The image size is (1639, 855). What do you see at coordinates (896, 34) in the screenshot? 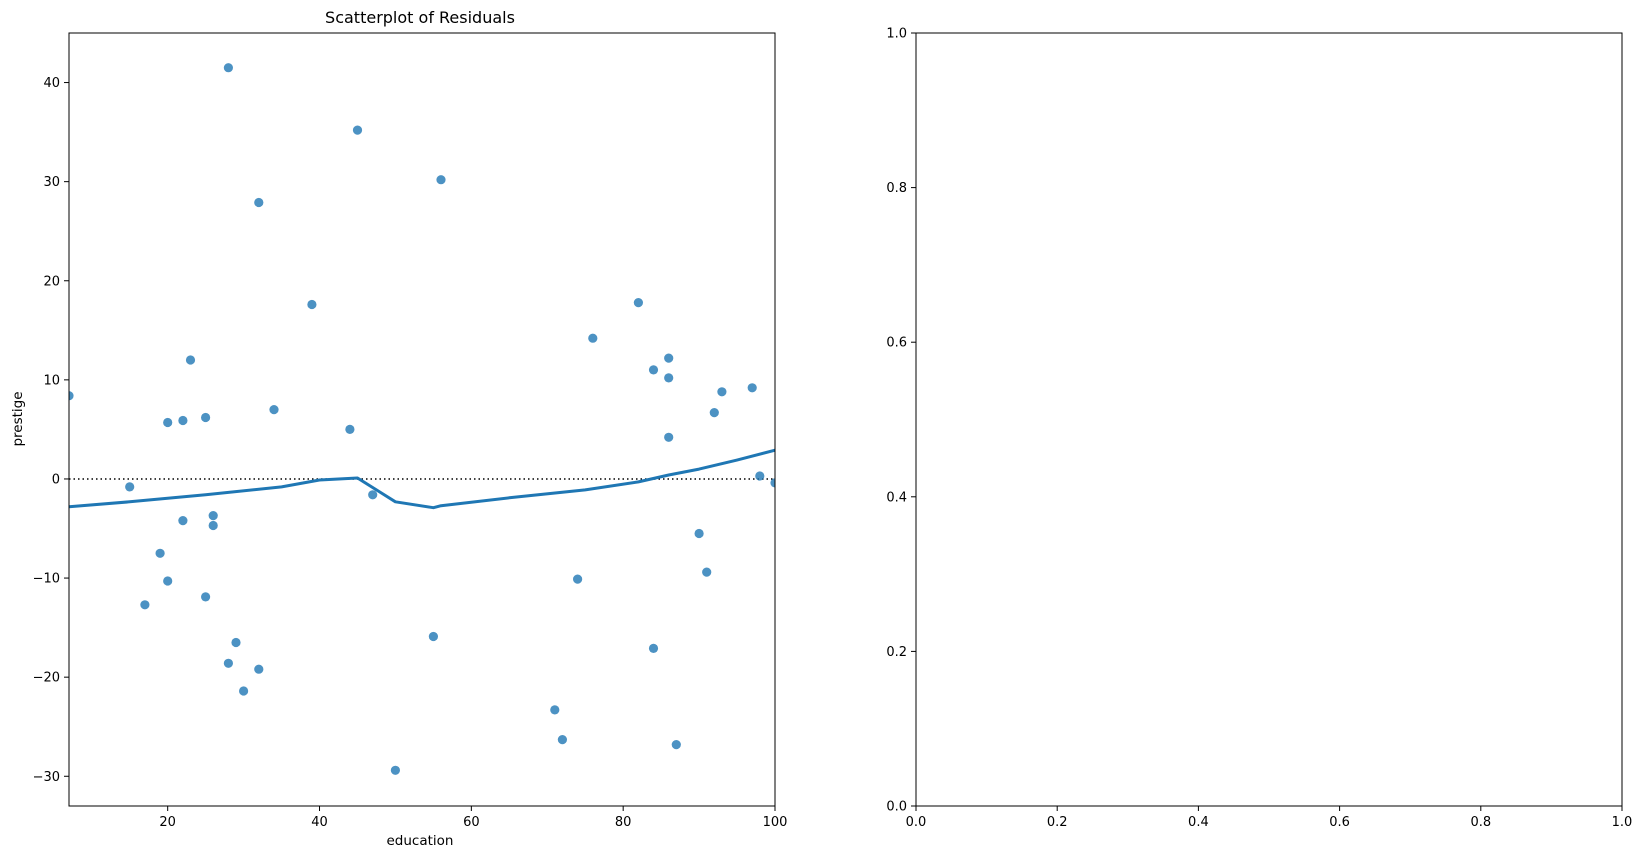
I see `y-tick-label: 1.0` at bounding box center [896, 34].